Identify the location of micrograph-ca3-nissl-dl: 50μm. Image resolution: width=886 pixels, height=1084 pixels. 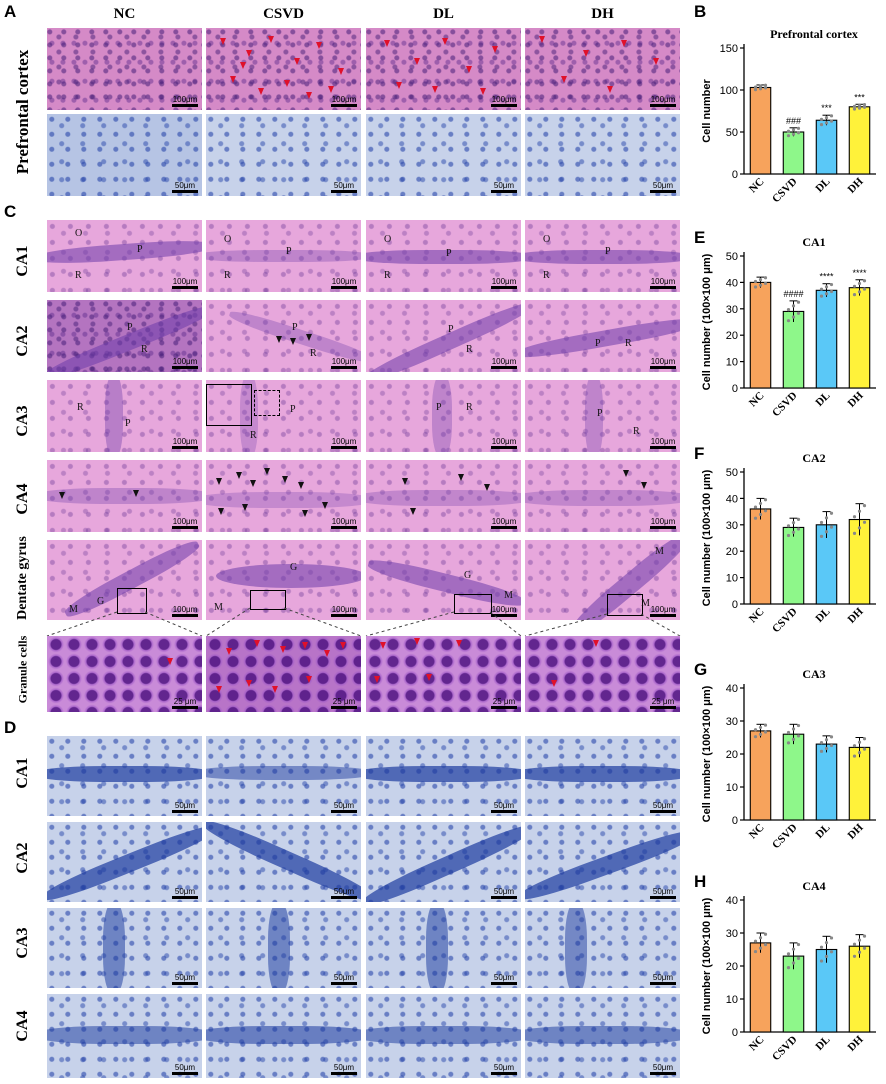
(443, 948).